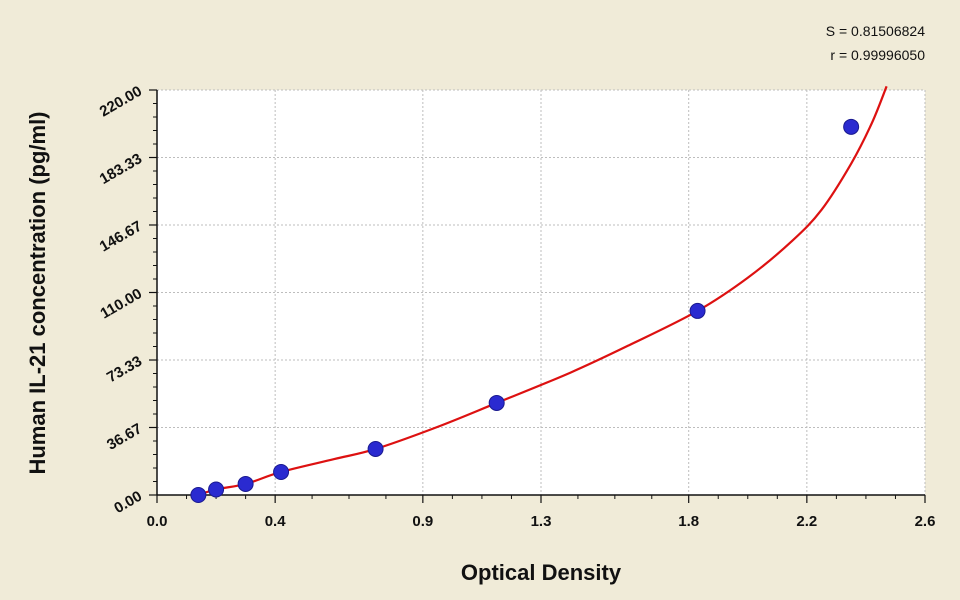 The width and height of the screenshot is (960, 600). What do you see at coordinates (121, 102) in the screenshot?
I see `y-tick-label: 220.00` at bounding box center [121, 102].